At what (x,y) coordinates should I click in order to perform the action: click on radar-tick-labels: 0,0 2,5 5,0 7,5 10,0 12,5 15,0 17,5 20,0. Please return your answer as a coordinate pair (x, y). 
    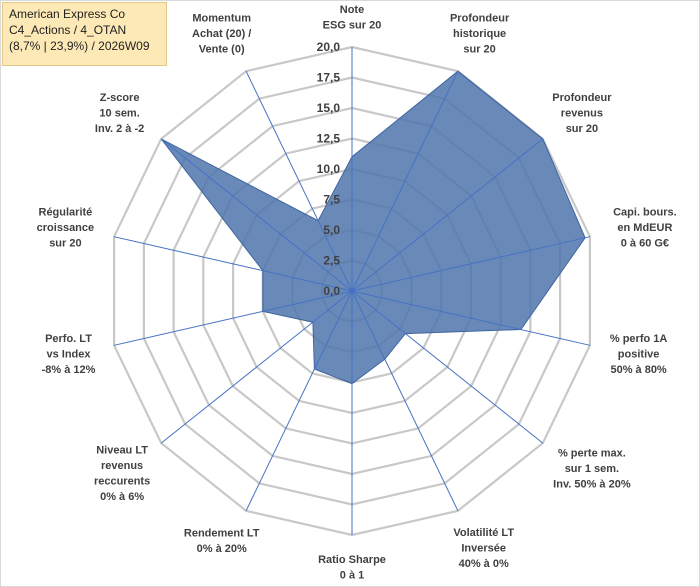
    Looking at the image, I should click on (329, 169).